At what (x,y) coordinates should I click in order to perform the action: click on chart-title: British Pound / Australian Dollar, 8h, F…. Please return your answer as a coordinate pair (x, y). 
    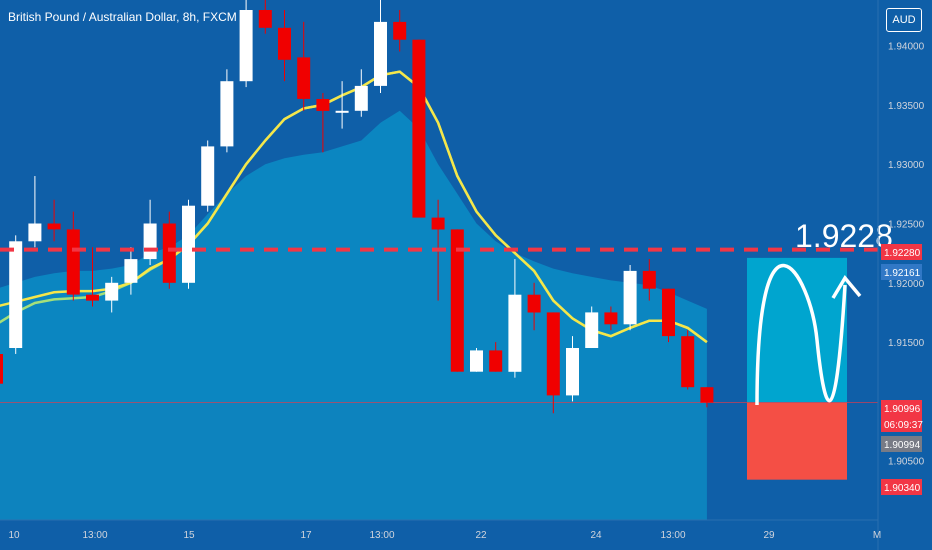
    Looking at the image, I should click on (122, 17).